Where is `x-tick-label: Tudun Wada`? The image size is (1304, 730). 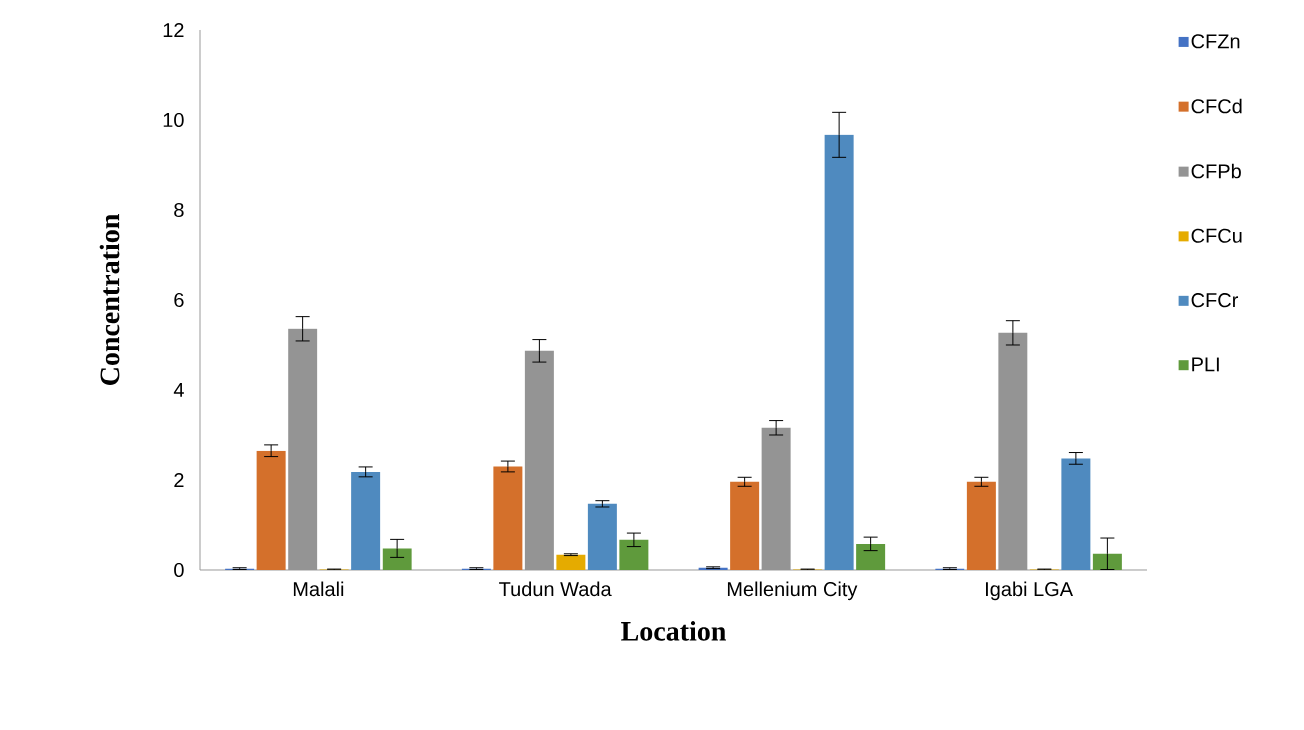 x-tick-label: Tudun Wada is located at coordinates (555, 589).